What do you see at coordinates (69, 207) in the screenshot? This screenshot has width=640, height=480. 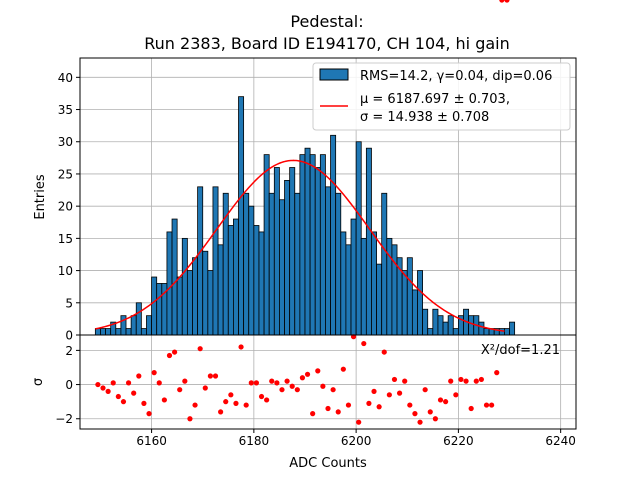 I see `top-y-axis: 0 5 10 15 20 25 30 35 40` at bounding box center [69, 207].